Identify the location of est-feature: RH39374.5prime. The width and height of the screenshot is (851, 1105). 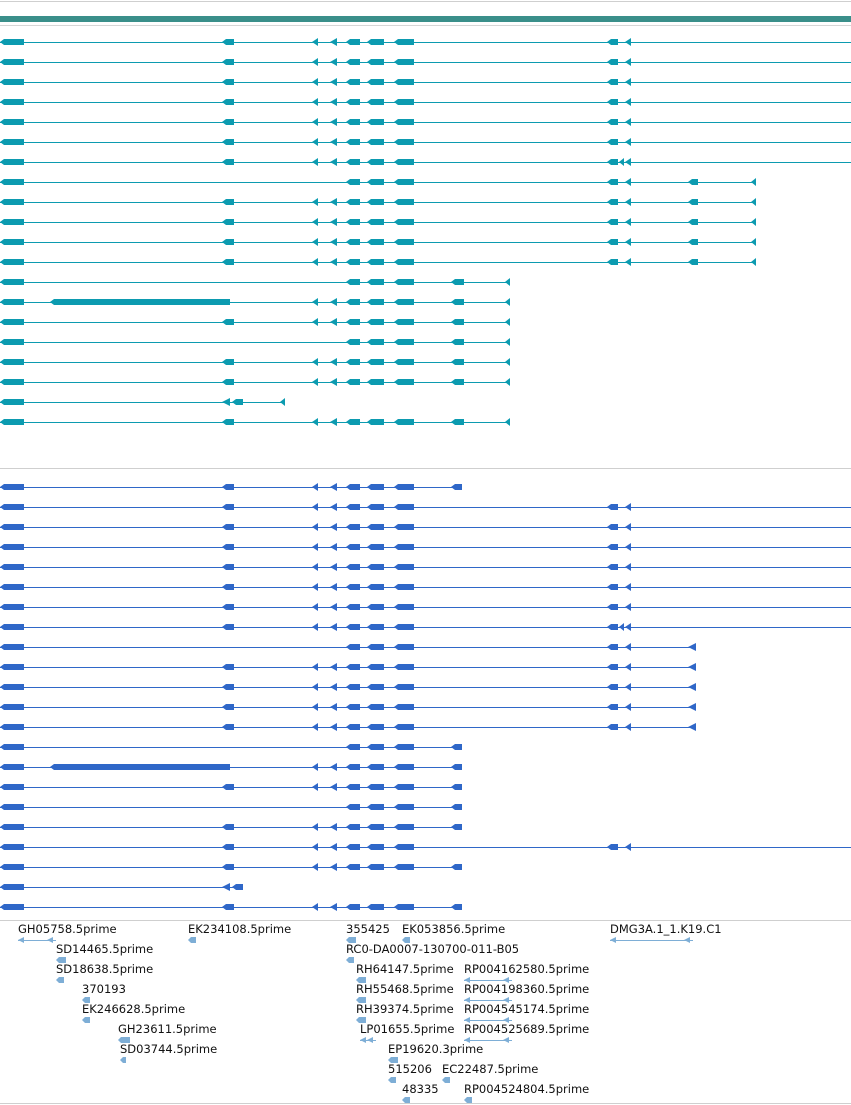
(405, 1012).